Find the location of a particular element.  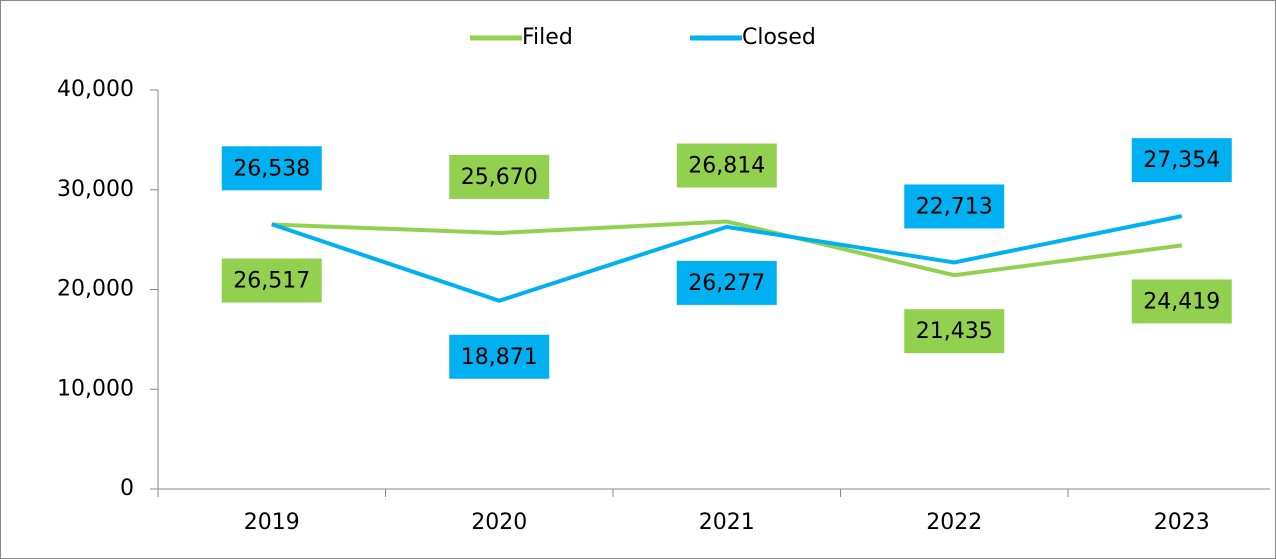

data-label: 24,419 is located at coordinates (1181, 301).